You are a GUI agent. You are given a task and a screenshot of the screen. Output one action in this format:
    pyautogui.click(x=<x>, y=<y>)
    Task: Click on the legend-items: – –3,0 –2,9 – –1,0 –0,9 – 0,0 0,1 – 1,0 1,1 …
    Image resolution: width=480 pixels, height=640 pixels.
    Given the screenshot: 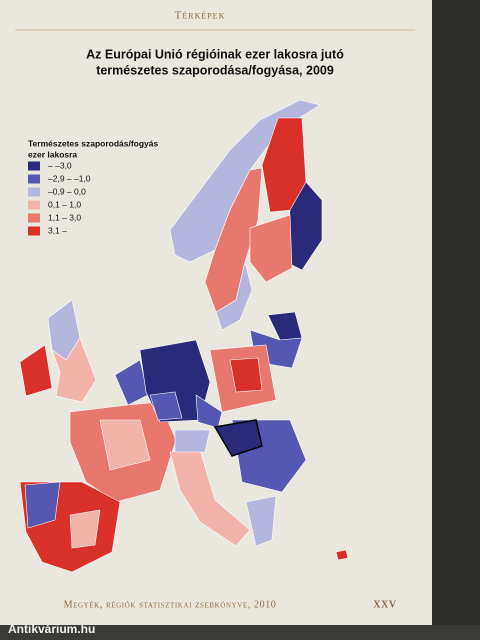 What is the action you would take?
    pyautogui.click(x=59, y=198)
    